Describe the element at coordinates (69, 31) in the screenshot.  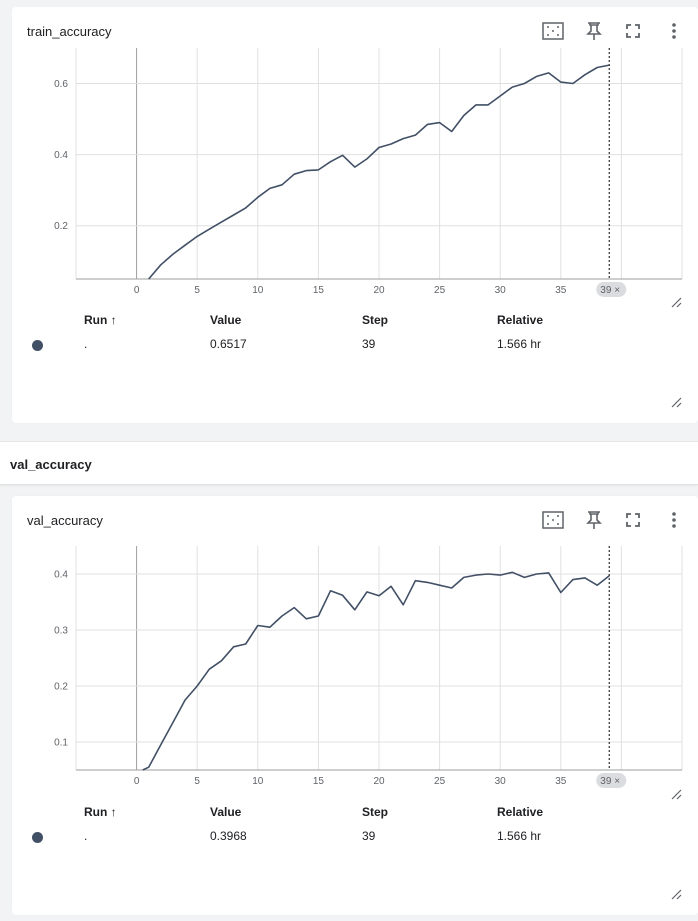
I see `chart-title: train_accuracy` at that location.